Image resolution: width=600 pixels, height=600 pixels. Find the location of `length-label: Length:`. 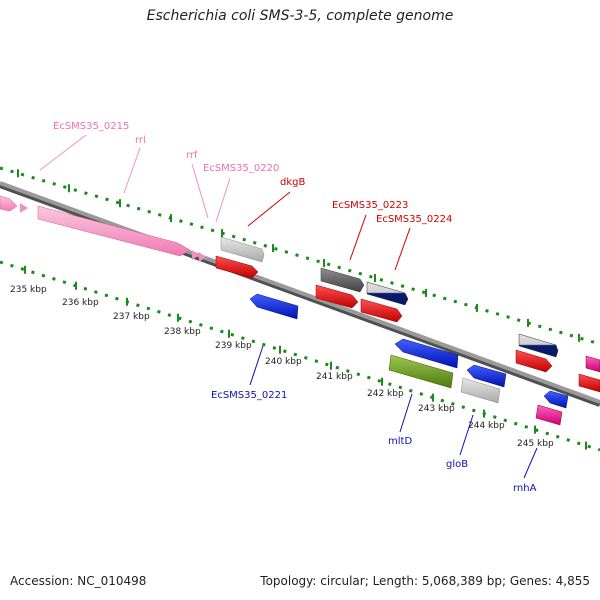

length-label: Length: is located at coordinates (395, 581).